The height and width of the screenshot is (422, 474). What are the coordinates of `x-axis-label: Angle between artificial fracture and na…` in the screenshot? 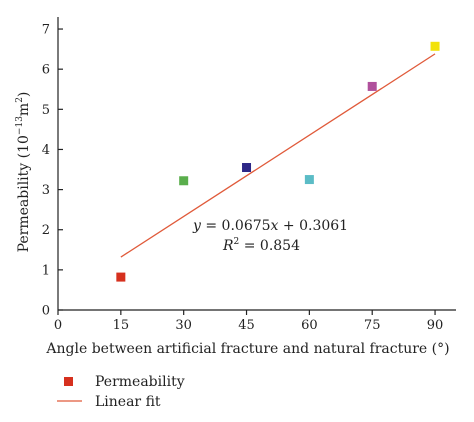 It's located at (247, 349).